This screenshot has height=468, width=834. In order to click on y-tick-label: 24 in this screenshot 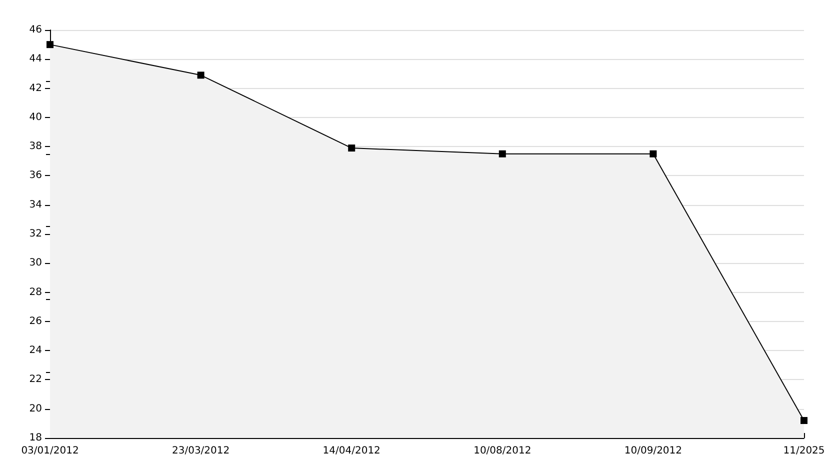, I will do `click(35, 350)`.